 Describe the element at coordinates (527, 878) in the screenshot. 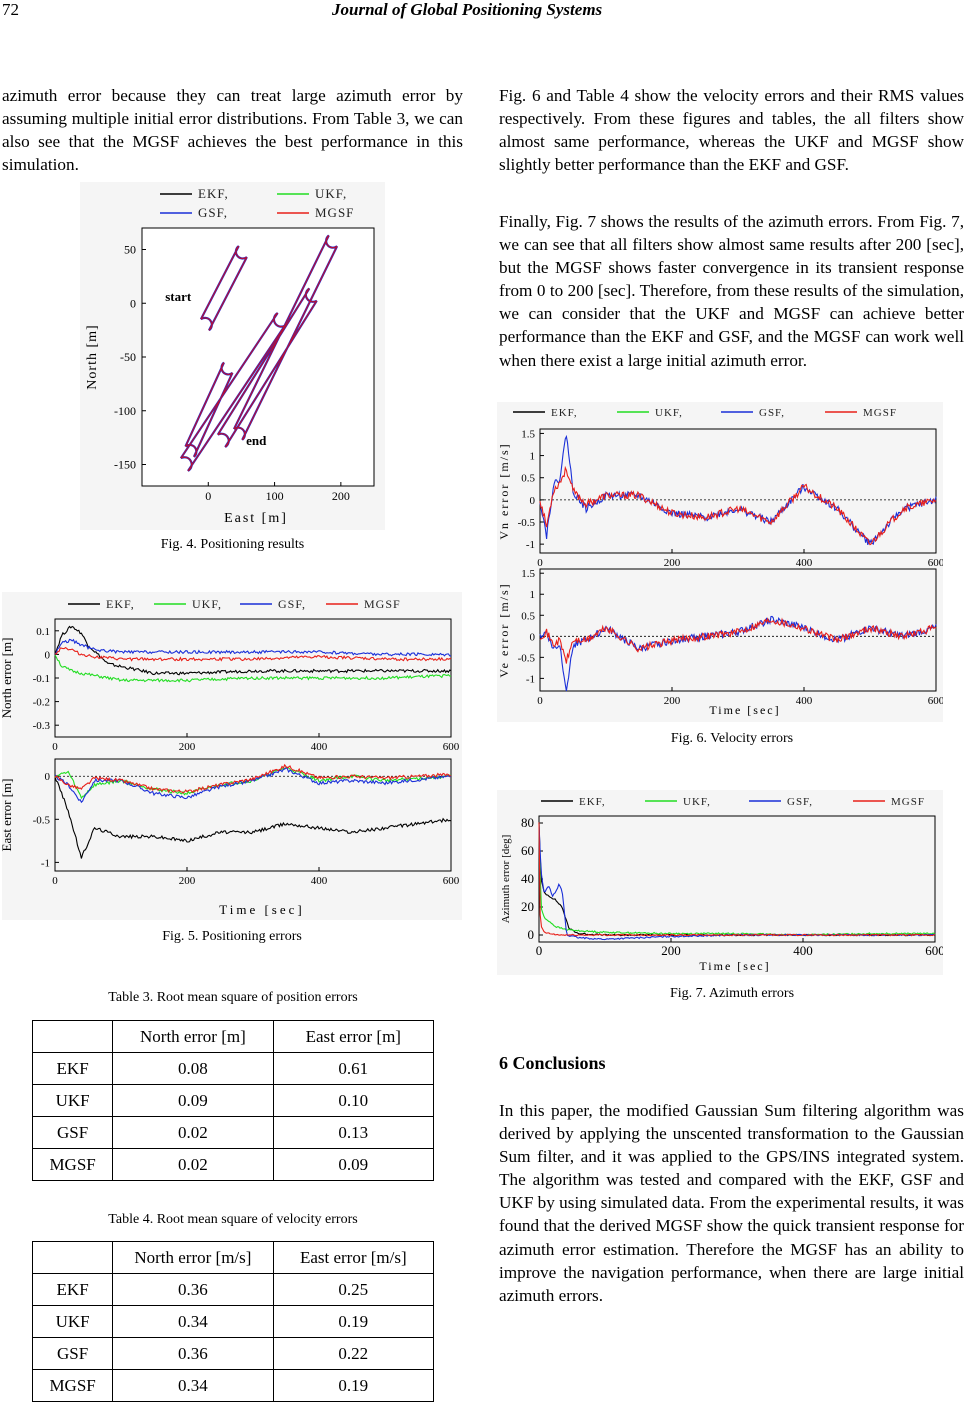

I see `y-tick-label: 40` at that location.